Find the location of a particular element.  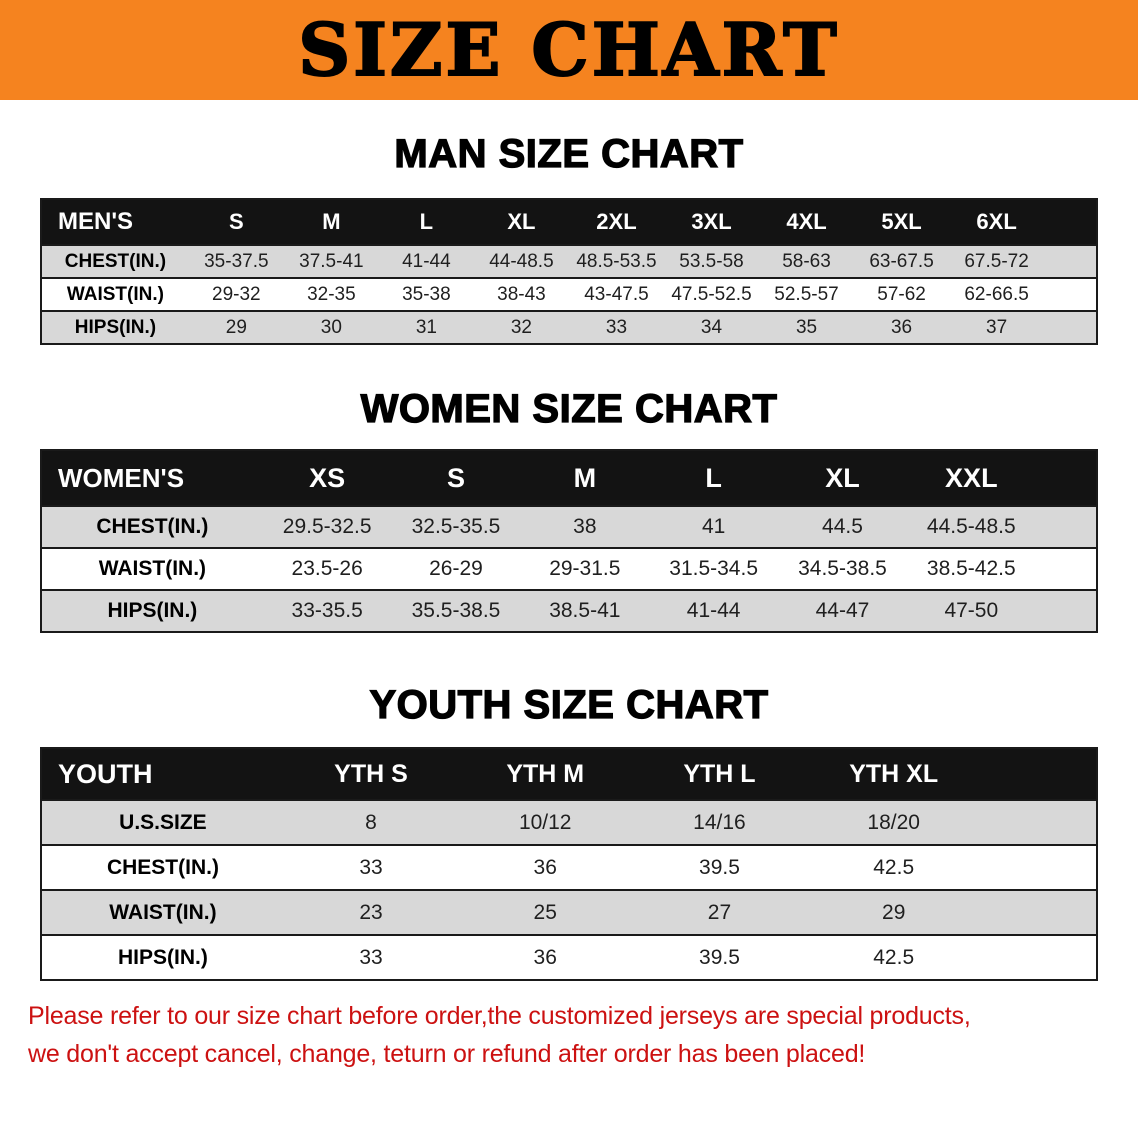

table-row: HIPS(IN.) 33 36 39.5 42.5 is located at coordinates (569, 957).